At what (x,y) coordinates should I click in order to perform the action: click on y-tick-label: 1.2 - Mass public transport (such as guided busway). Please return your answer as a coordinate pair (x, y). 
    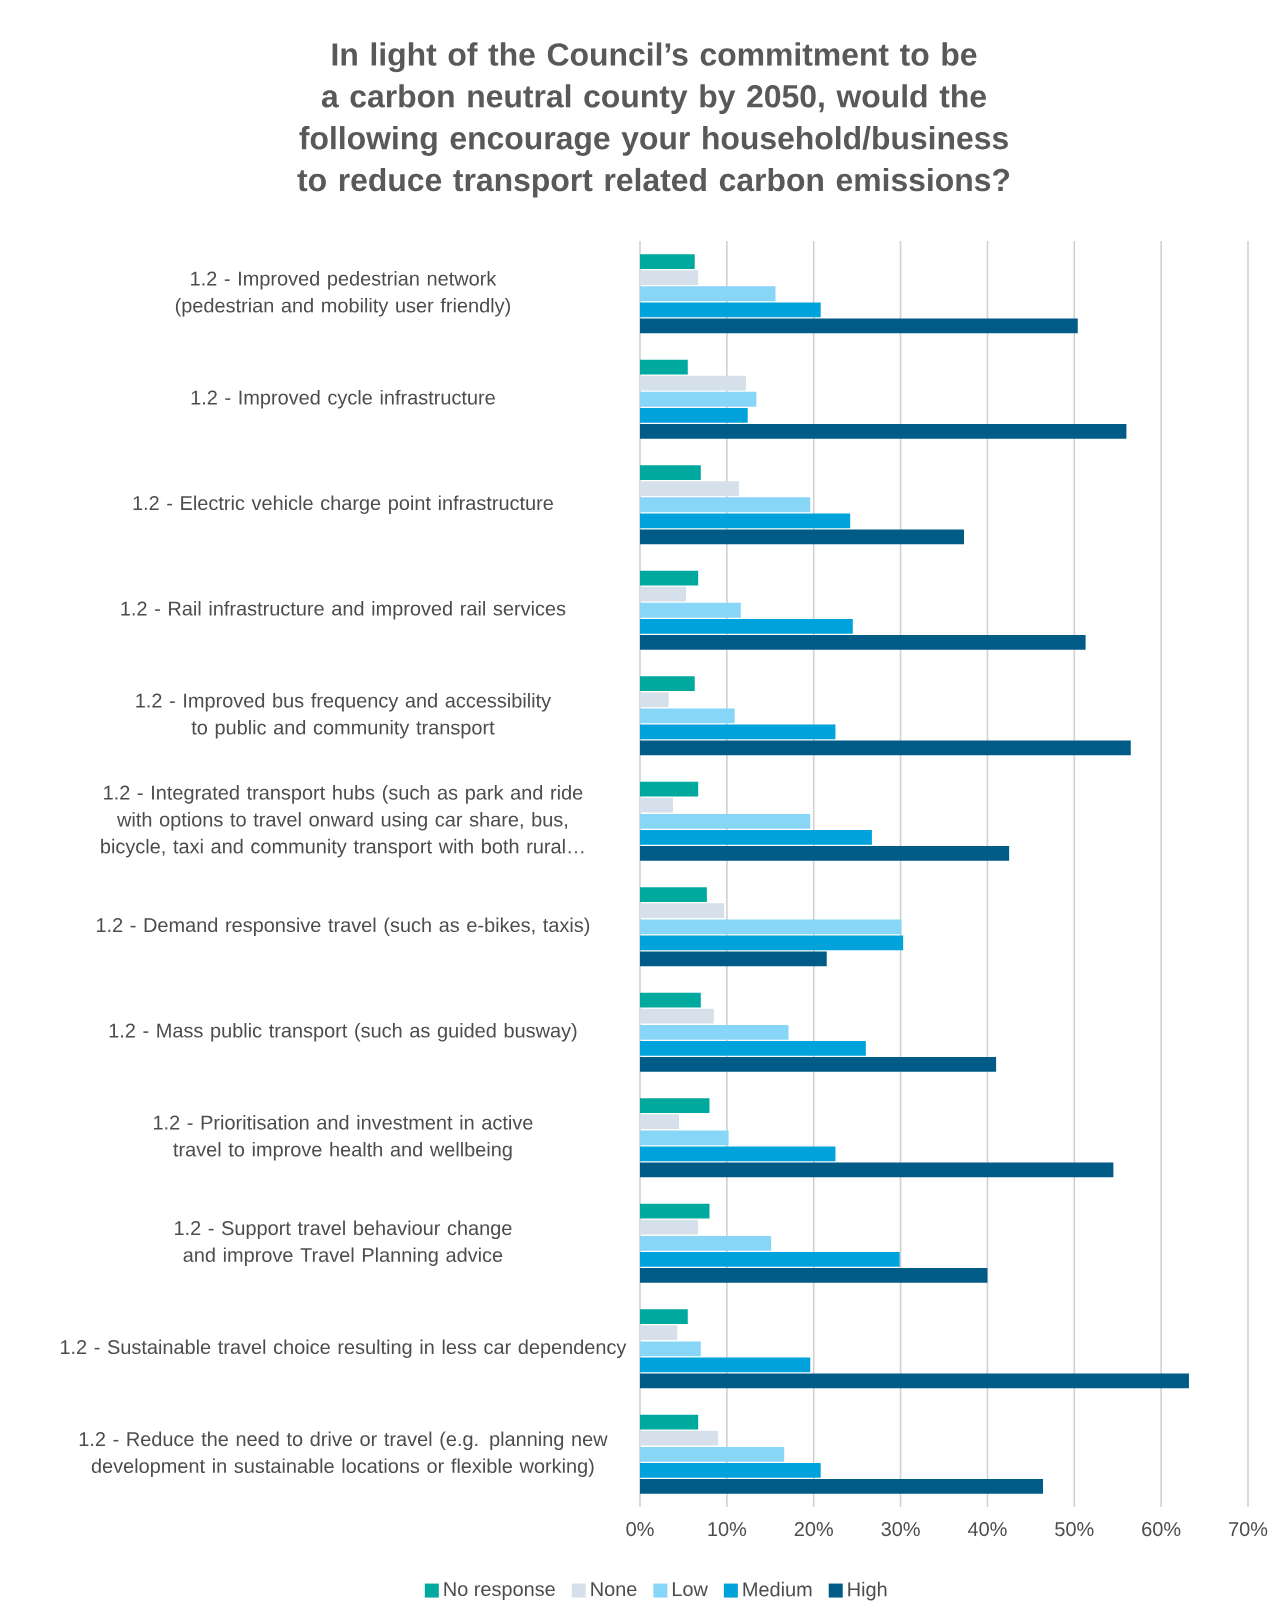
    Looking at the image, I should click on (343, 1032).